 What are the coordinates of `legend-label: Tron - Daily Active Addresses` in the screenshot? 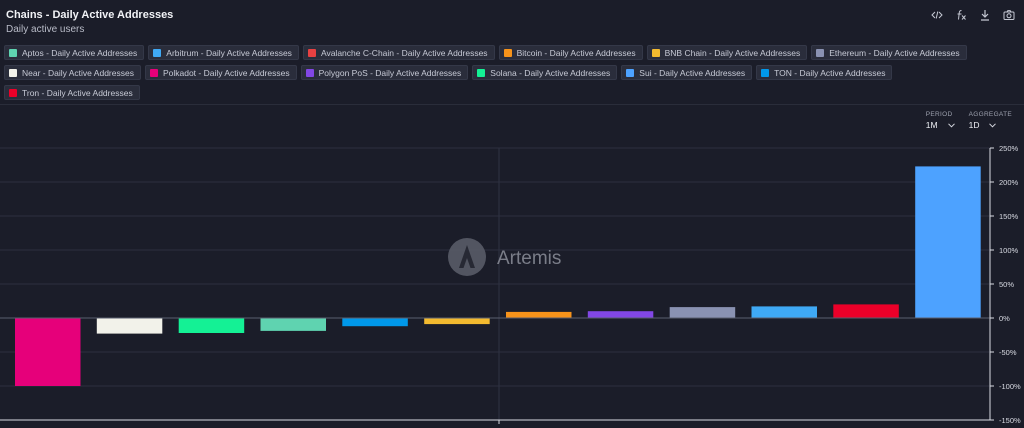 It's located at (77, 92).